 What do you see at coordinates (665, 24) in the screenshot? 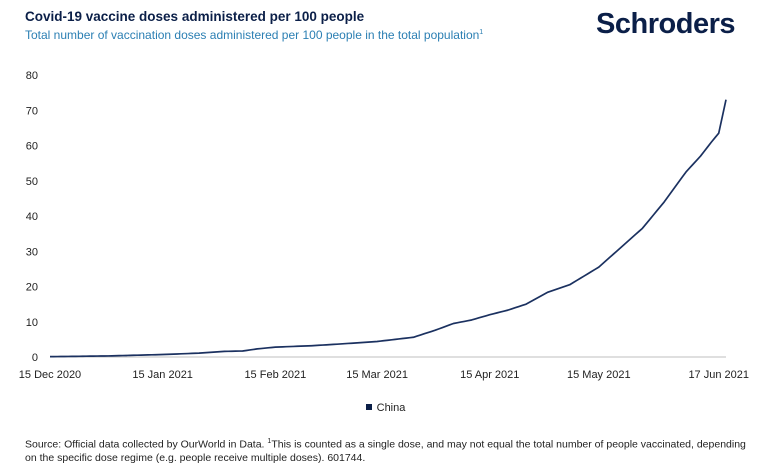
I see `schroders-logo: Schroders` at bounding box center [665, 24].